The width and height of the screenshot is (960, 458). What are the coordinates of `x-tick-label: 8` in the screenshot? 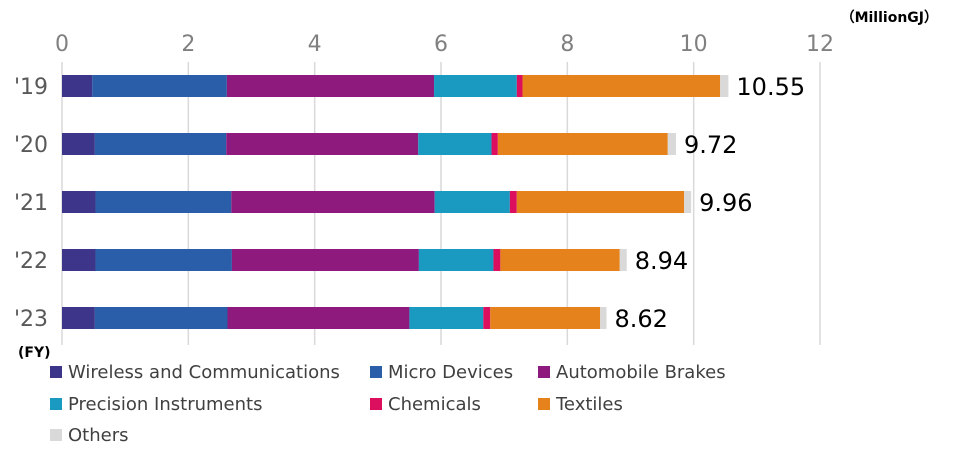 It's located at (567, 44).